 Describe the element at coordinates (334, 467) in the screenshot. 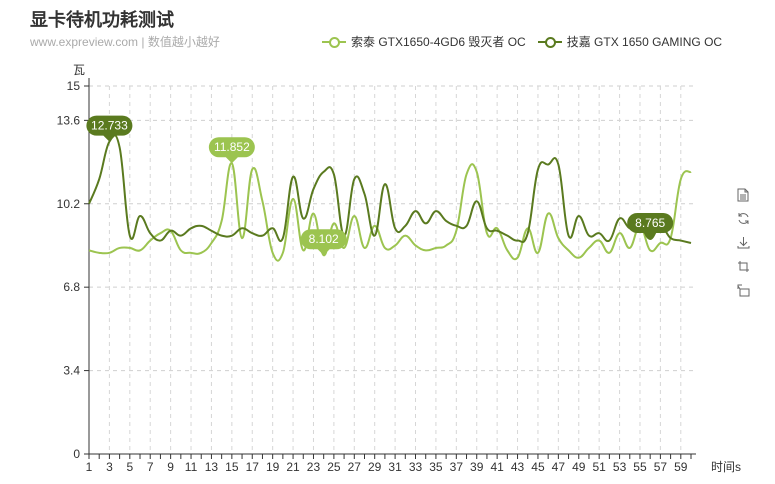

I see `x-tick-label: 25` at that location.